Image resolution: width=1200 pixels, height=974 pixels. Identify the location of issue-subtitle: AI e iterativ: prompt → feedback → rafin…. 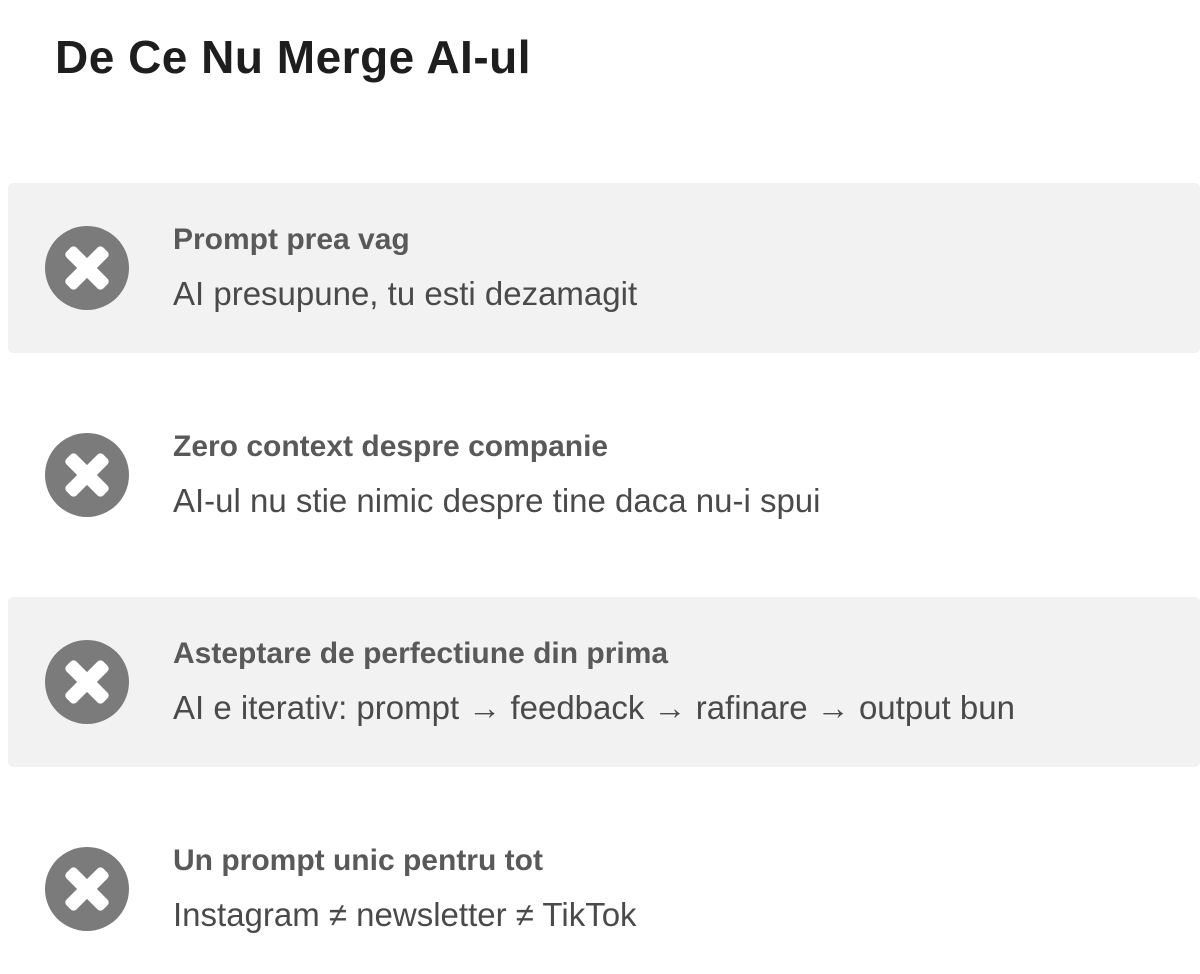
(594, 708).